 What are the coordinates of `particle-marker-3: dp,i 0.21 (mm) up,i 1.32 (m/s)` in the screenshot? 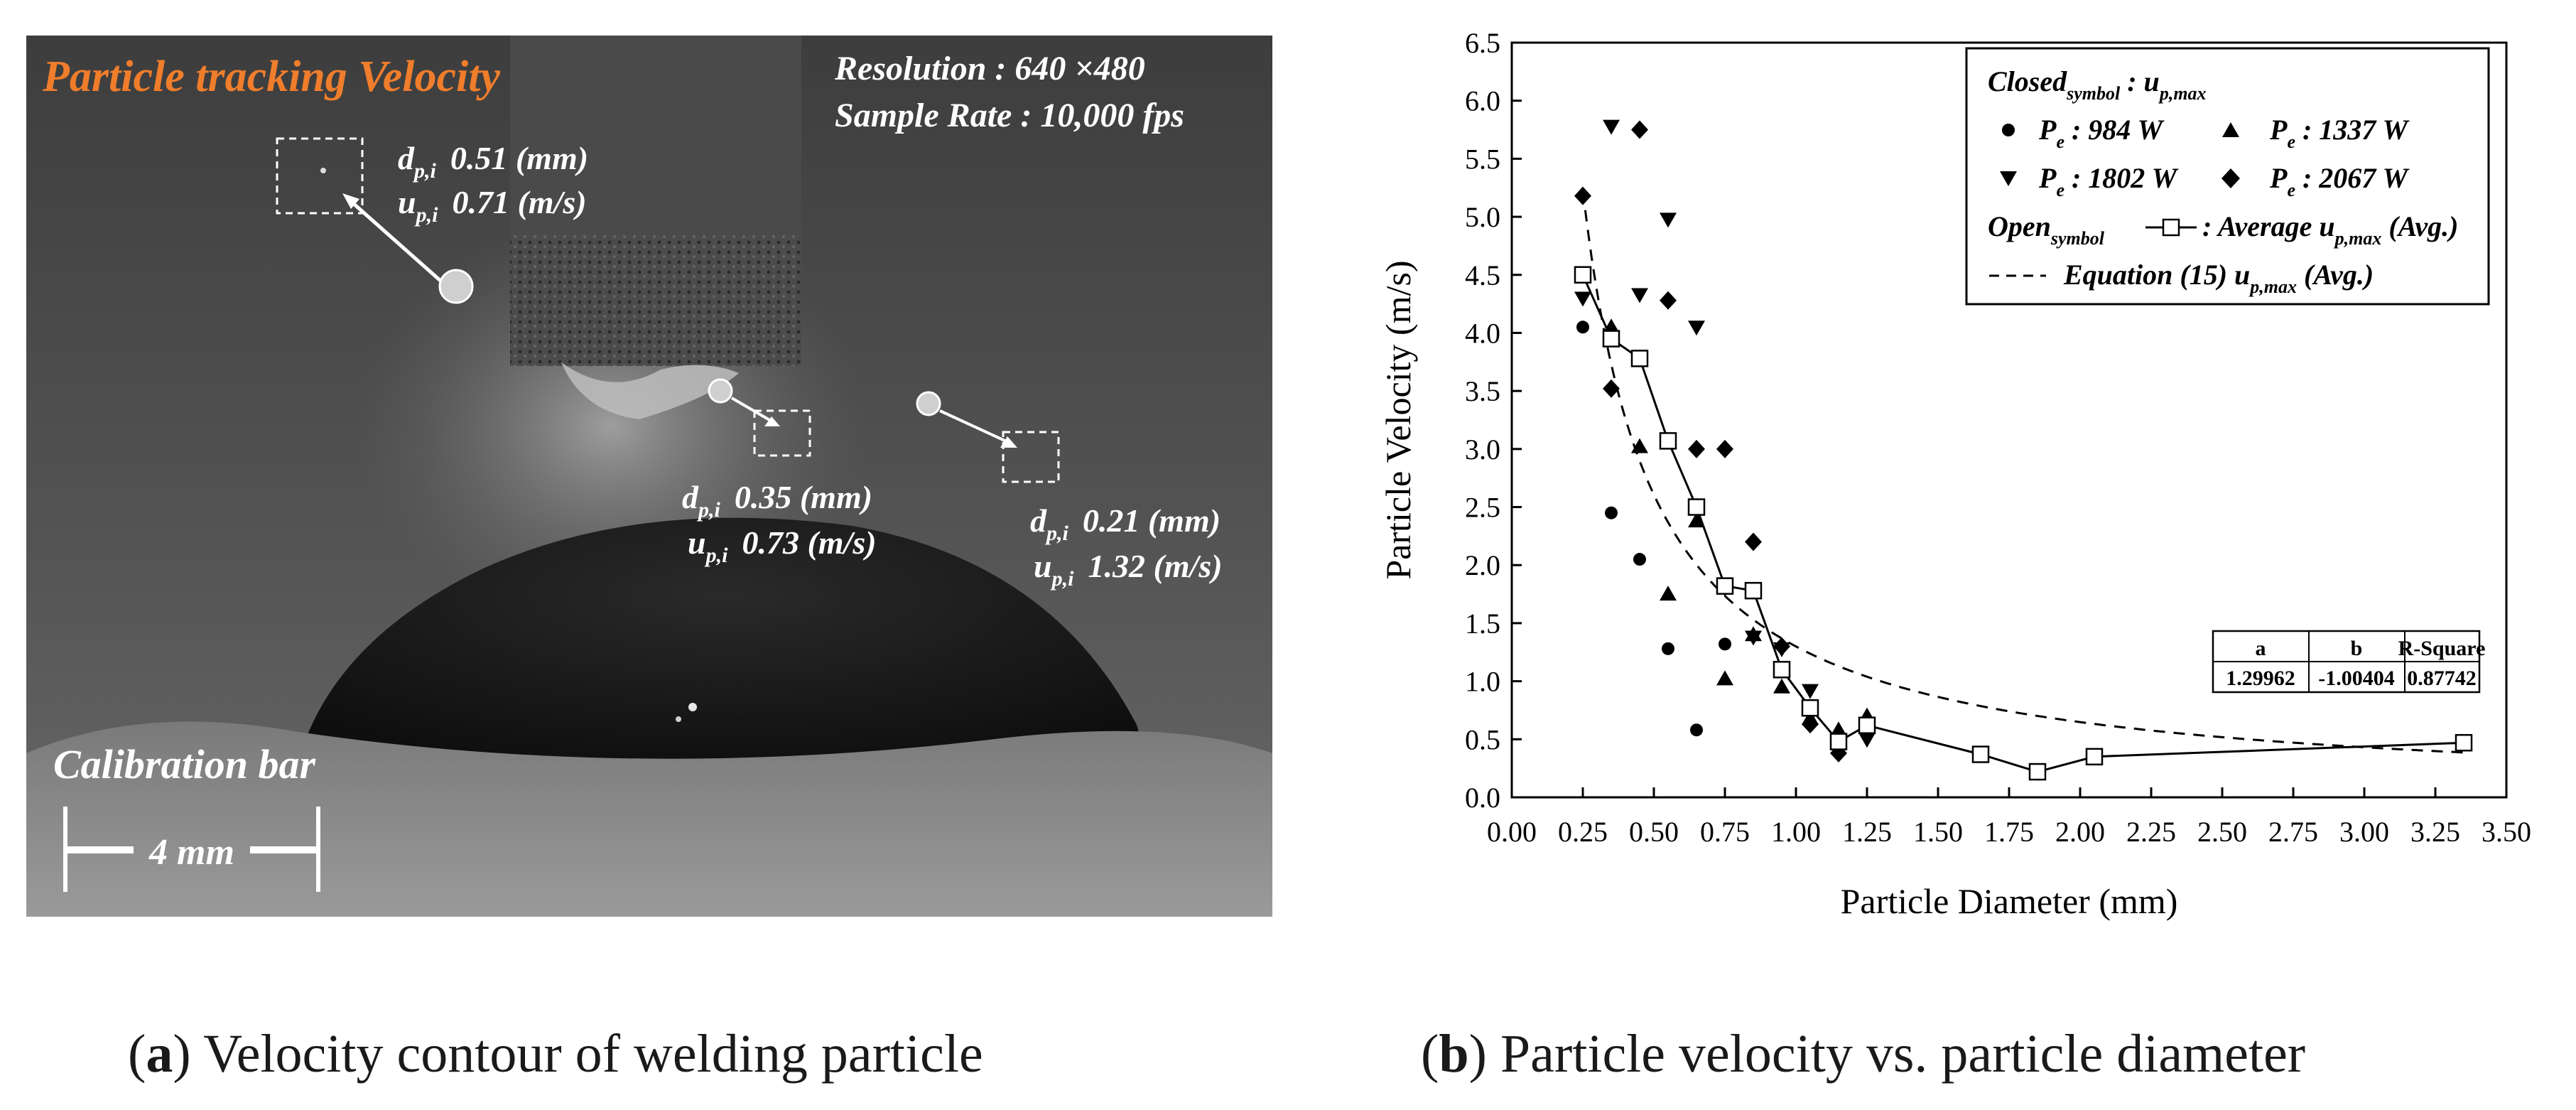 It's located at (1069, 491).